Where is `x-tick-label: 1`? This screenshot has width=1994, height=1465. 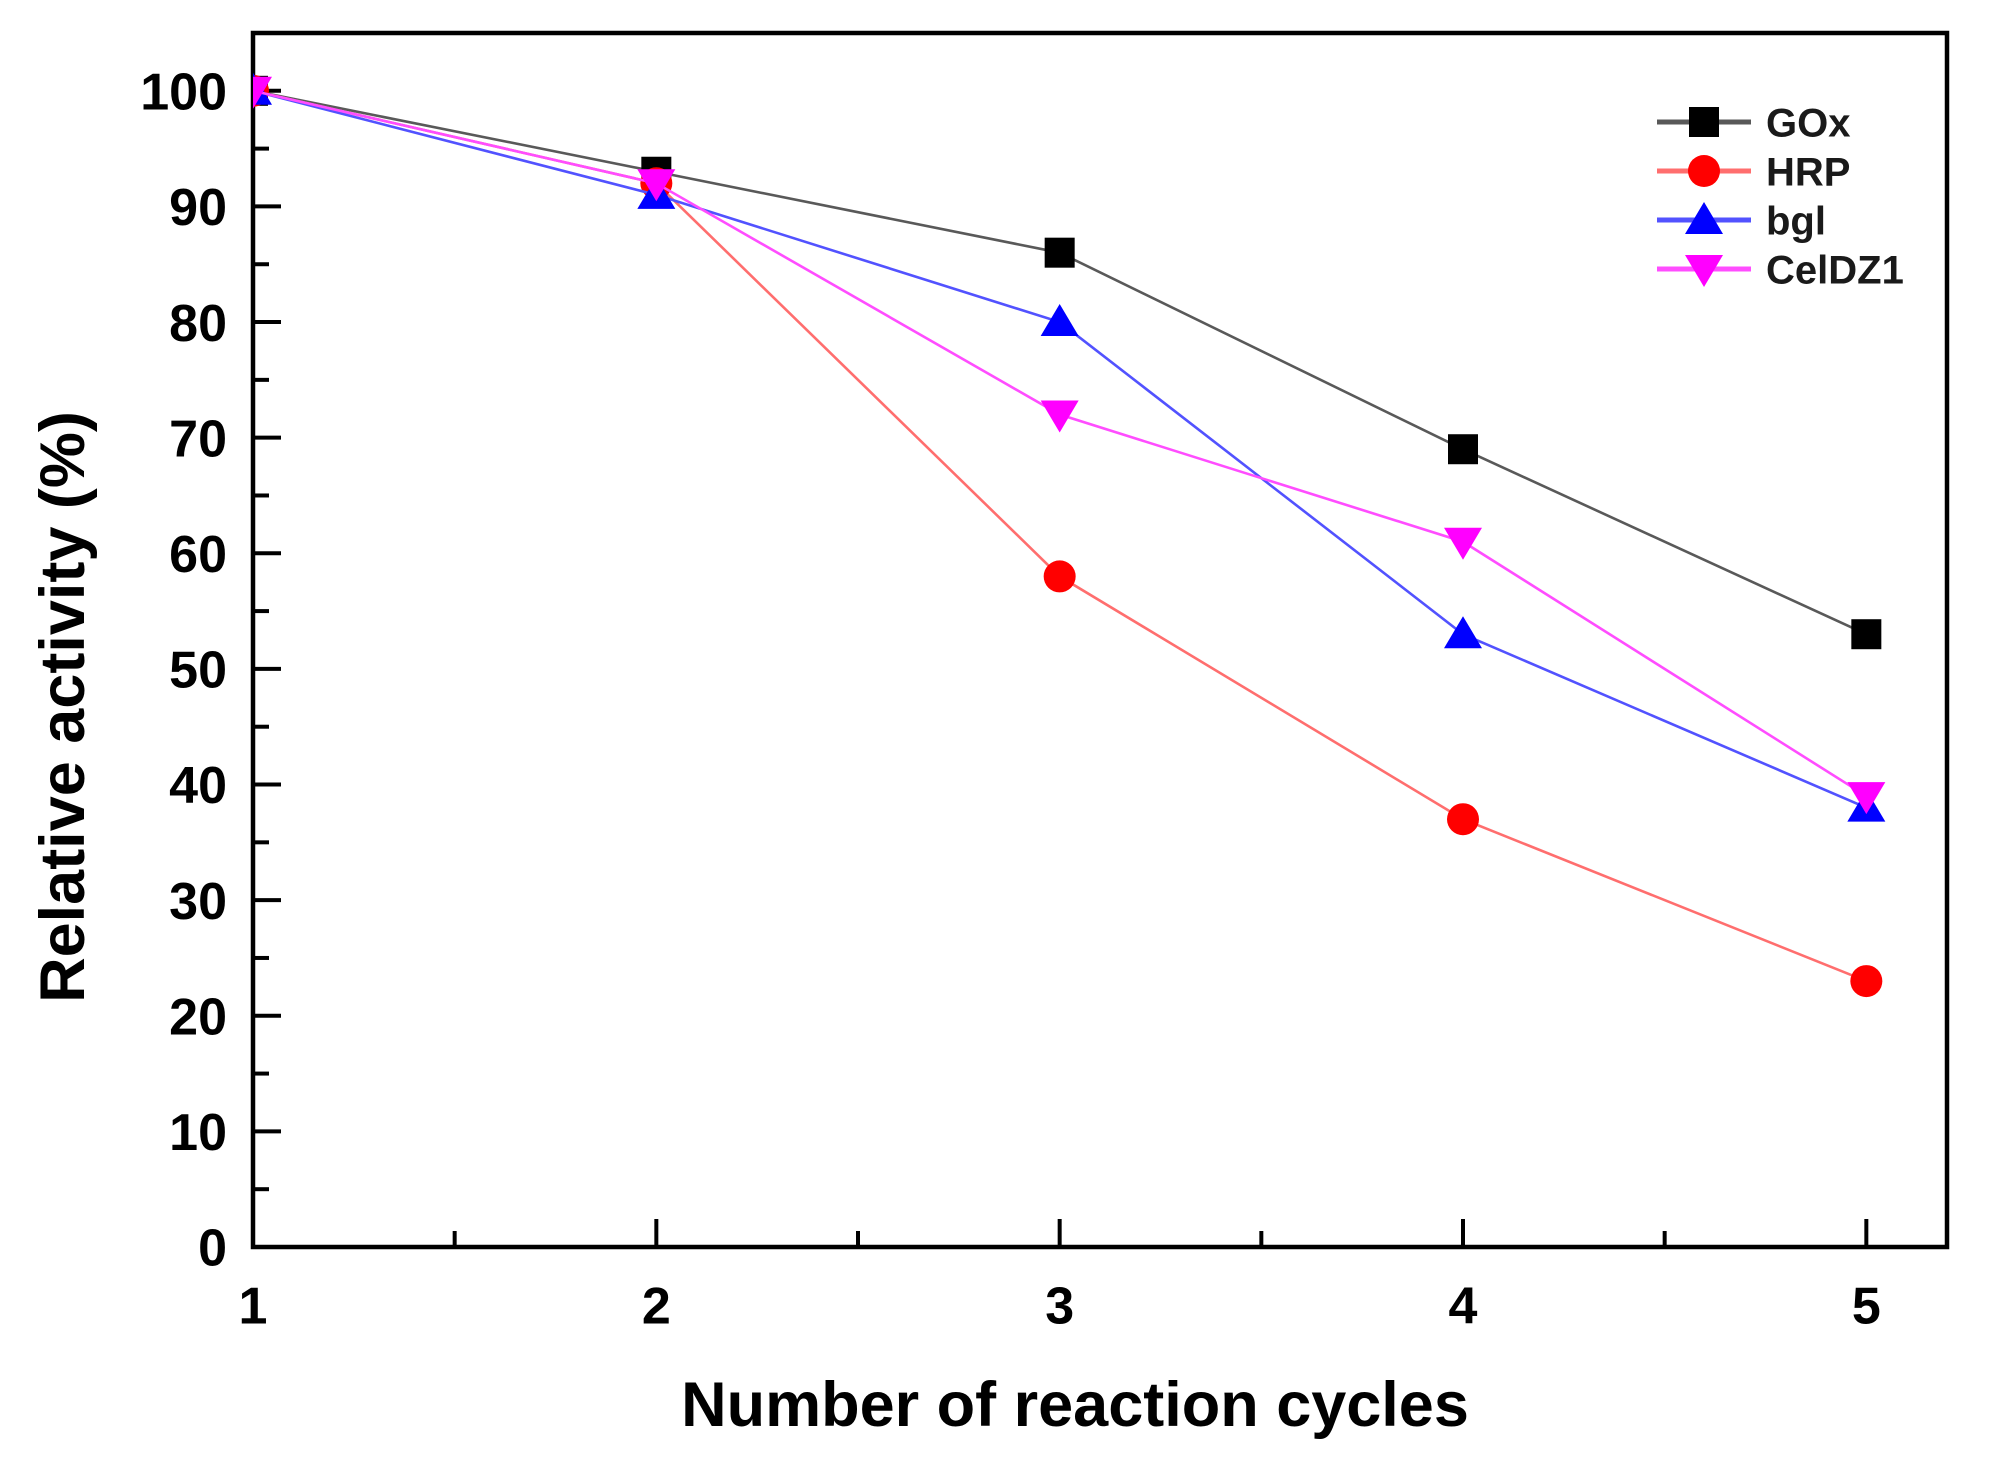
x-tick-label: 1 is located at coordinates (253, 1307).